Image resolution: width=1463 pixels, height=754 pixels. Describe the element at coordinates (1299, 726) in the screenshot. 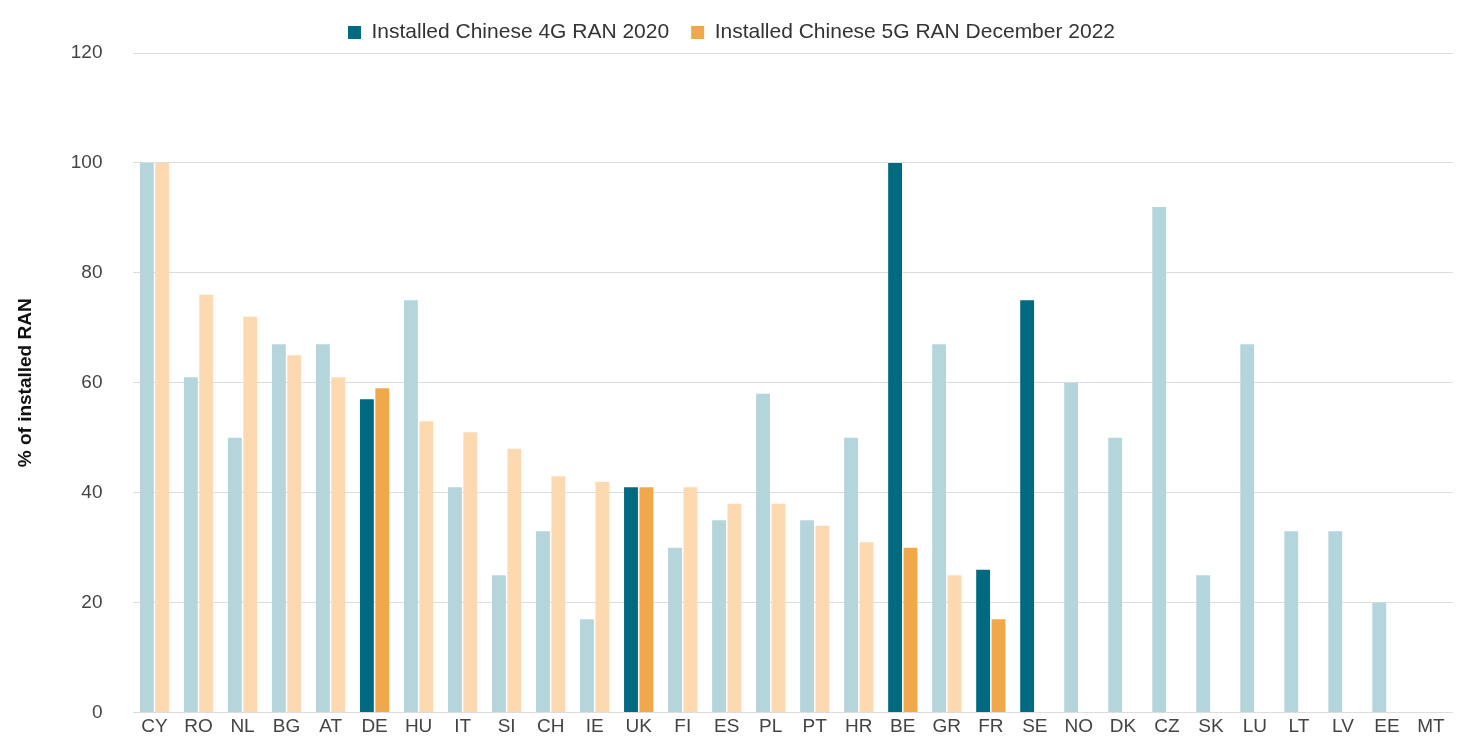

I see `x-tick-label: LT` at that location.